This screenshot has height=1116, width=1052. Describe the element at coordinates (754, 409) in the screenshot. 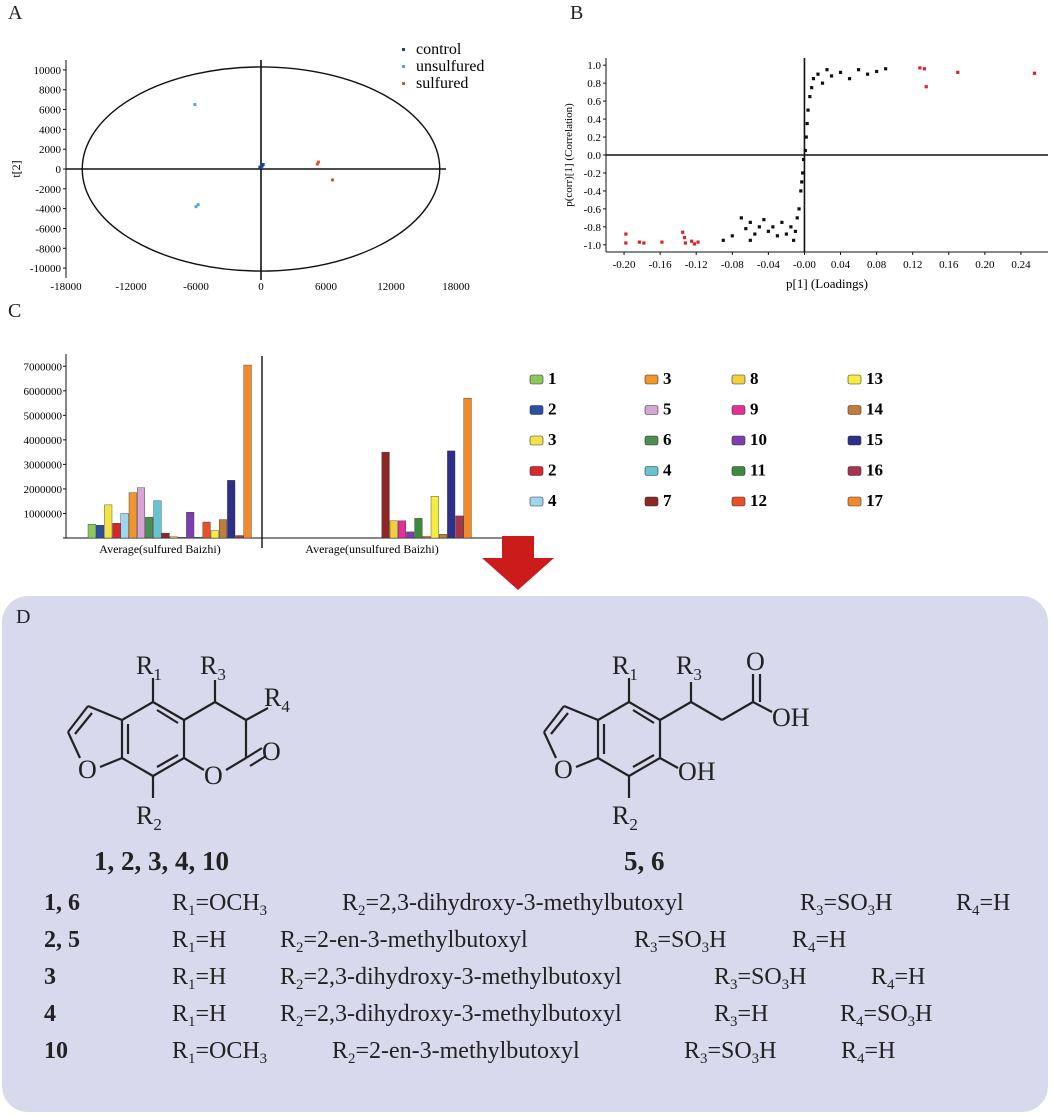

I see `legend-label: 9` at that location.